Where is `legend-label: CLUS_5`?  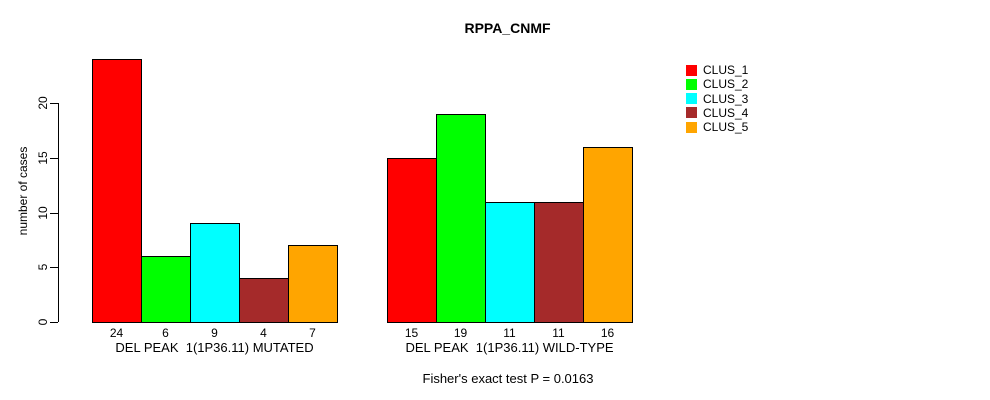 legend-label: CLUS_5 is located at coordinates (726, 127).